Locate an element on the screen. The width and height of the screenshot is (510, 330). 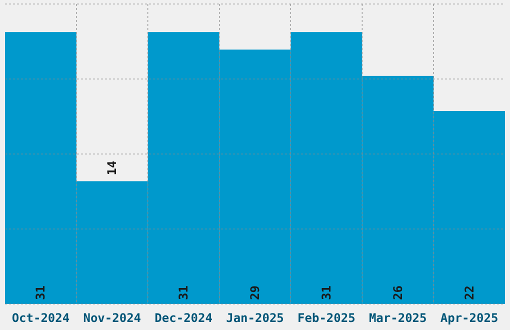
x-tick-label: Nov-2024 is located at coordinates (112, 318).